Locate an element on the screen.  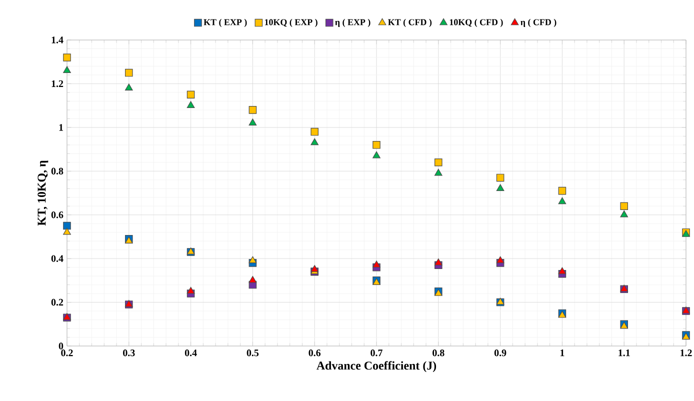
legend-label: 10KQ ( EXP ) is located at coordinates (291, 23).